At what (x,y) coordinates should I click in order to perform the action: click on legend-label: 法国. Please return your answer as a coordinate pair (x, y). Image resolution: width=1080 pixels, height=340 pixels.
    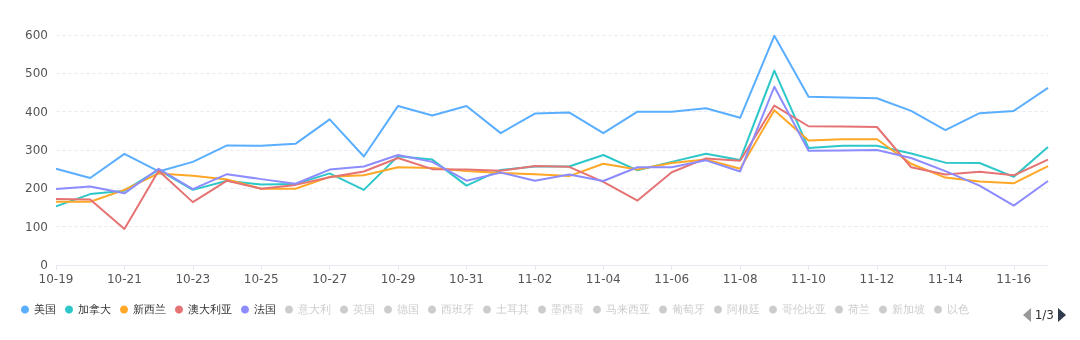
    Looking at the image, I should click on (265, 309).